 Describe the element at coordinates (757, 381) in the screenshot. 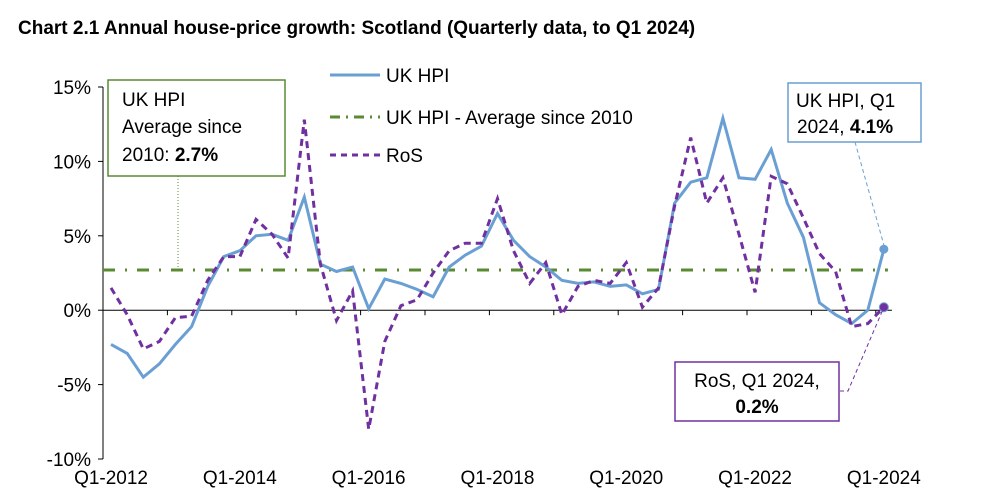

I see `ros-label-line1: RoS, Q1 2024,` at that location.